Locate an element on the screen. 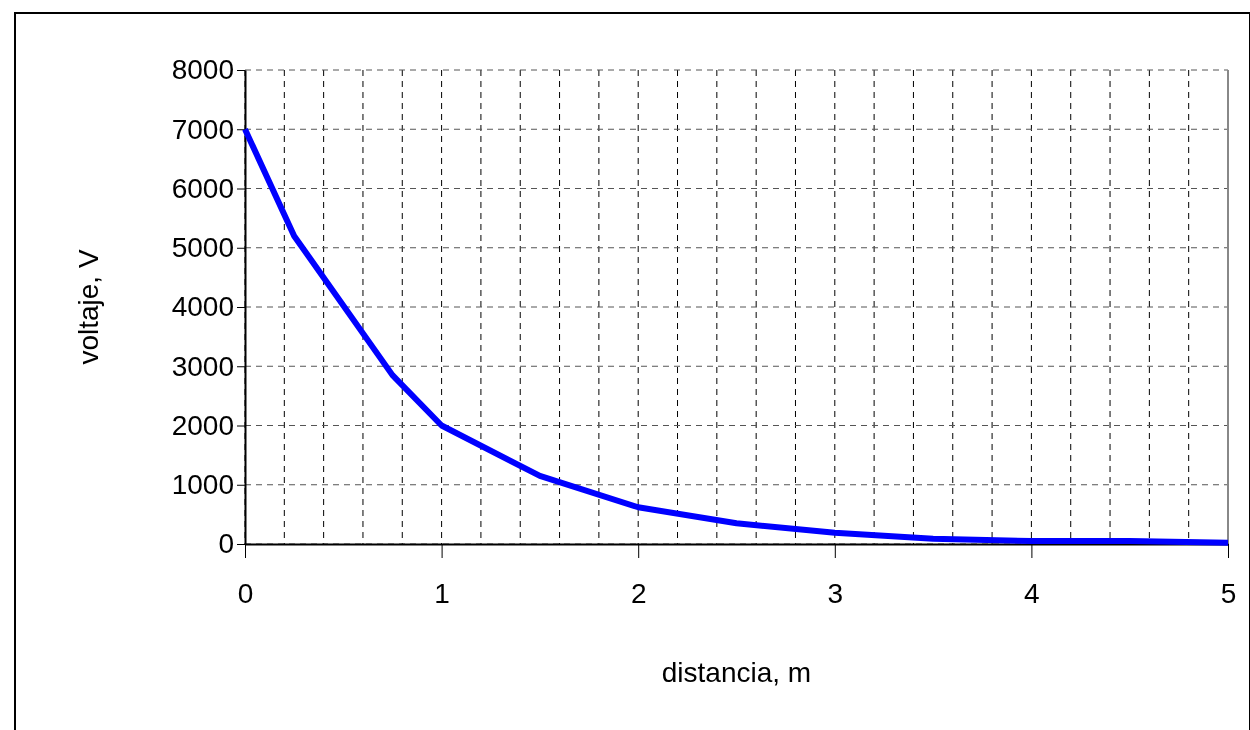 This screenshot has height=730, width=1250. y-tick-label: 5000 is located at coordinates (202, 248).